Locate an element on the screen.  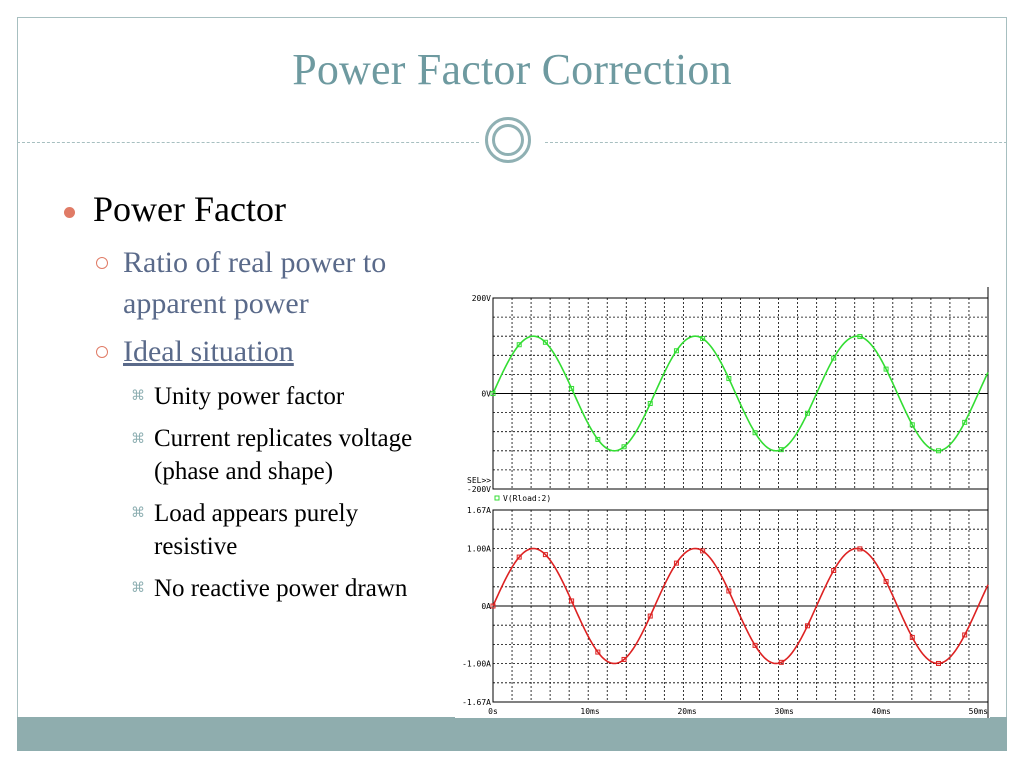
bullet-dot-icon is located at coordinates (69, 212).